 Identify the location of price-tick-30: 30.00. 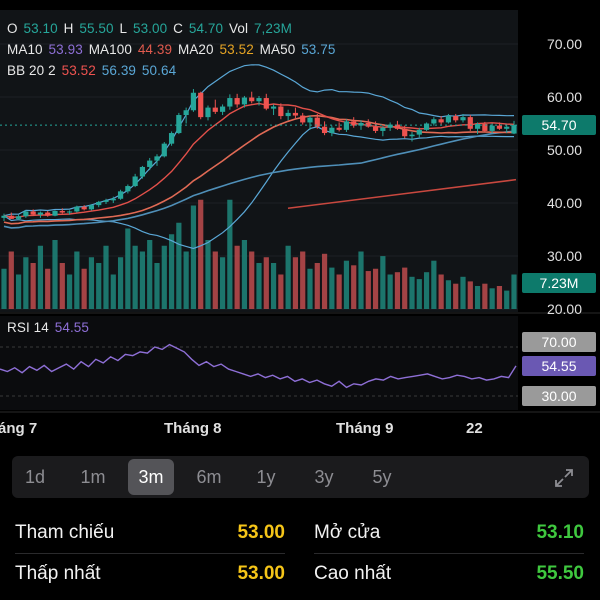
(564, 256).